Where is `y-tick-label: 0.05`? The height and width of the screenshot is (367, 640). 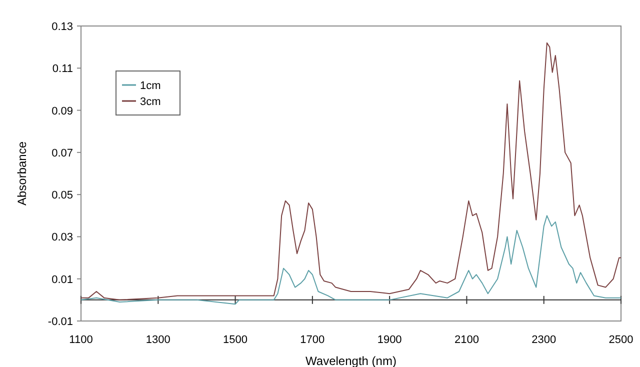
y-tick-label: 0.05 is located at coordinates (62, 196).